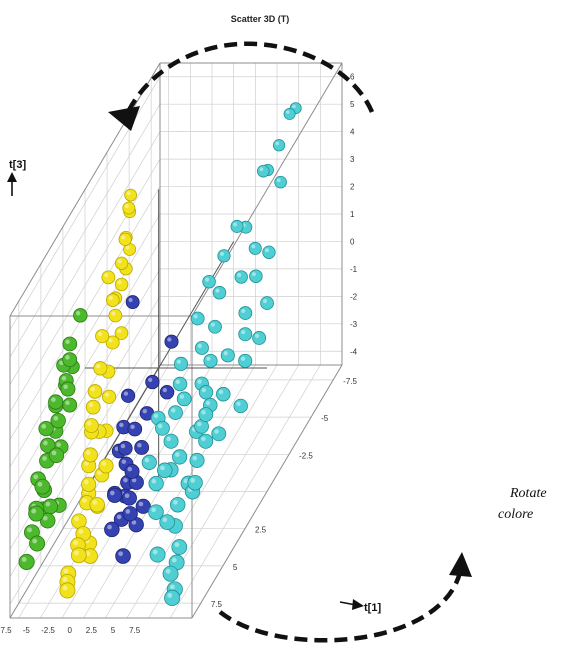 The image size is (564, 649). Describe the element at coordinates (352, 241) in the screenshot. I see `z-tick-label: 0` at that location.